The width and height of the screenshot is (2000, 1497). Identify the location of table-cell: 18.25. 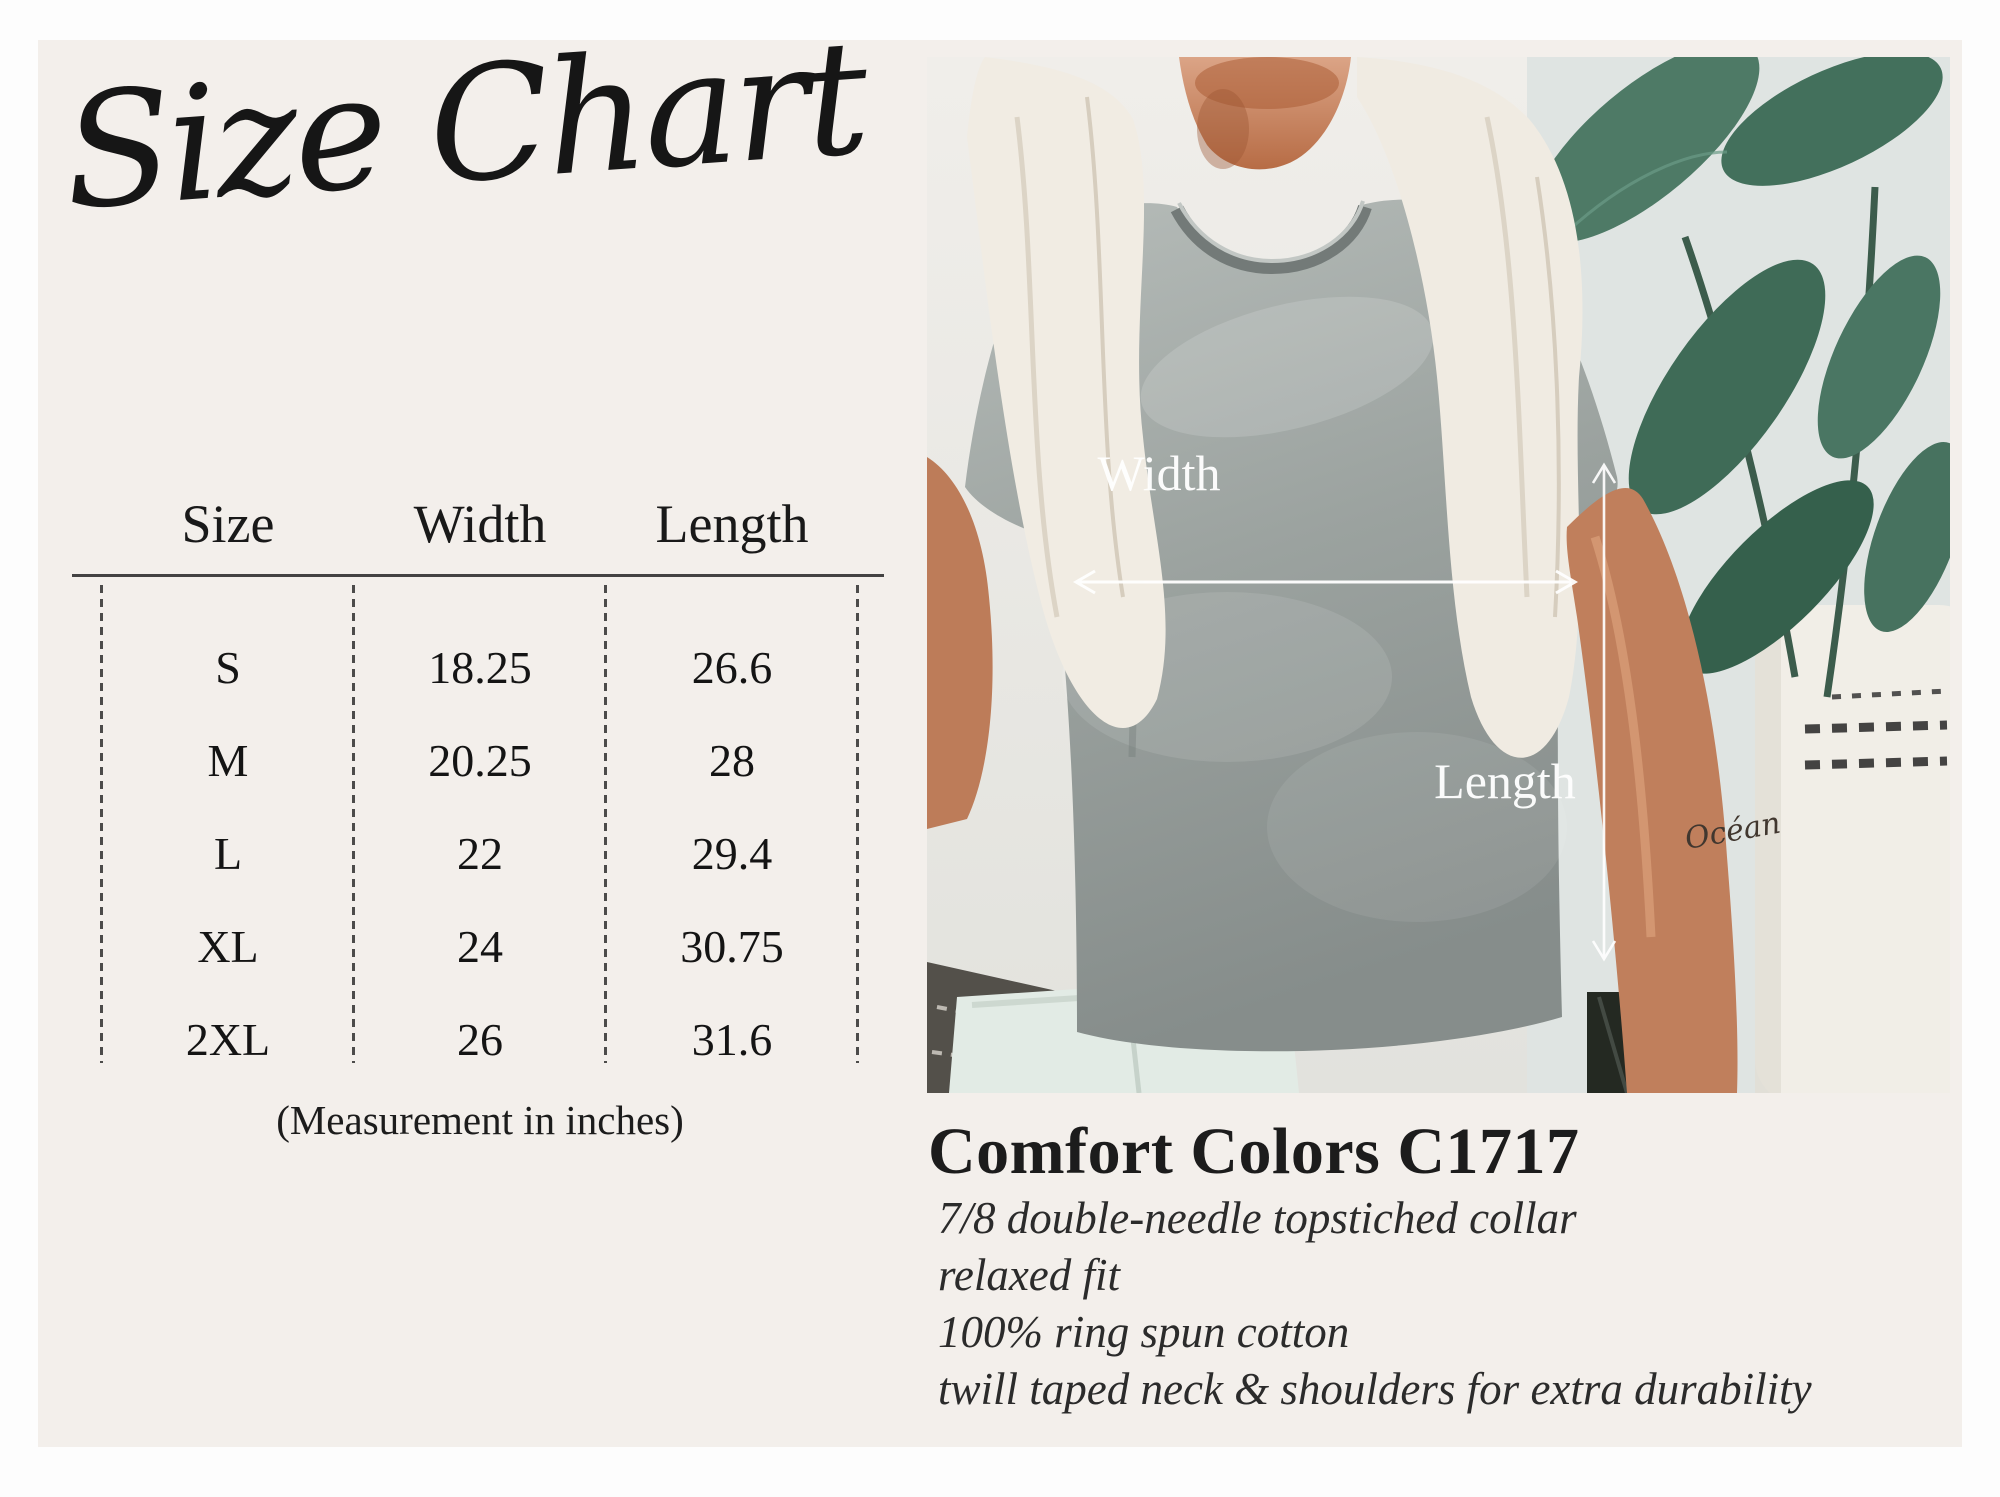
(480, 667).